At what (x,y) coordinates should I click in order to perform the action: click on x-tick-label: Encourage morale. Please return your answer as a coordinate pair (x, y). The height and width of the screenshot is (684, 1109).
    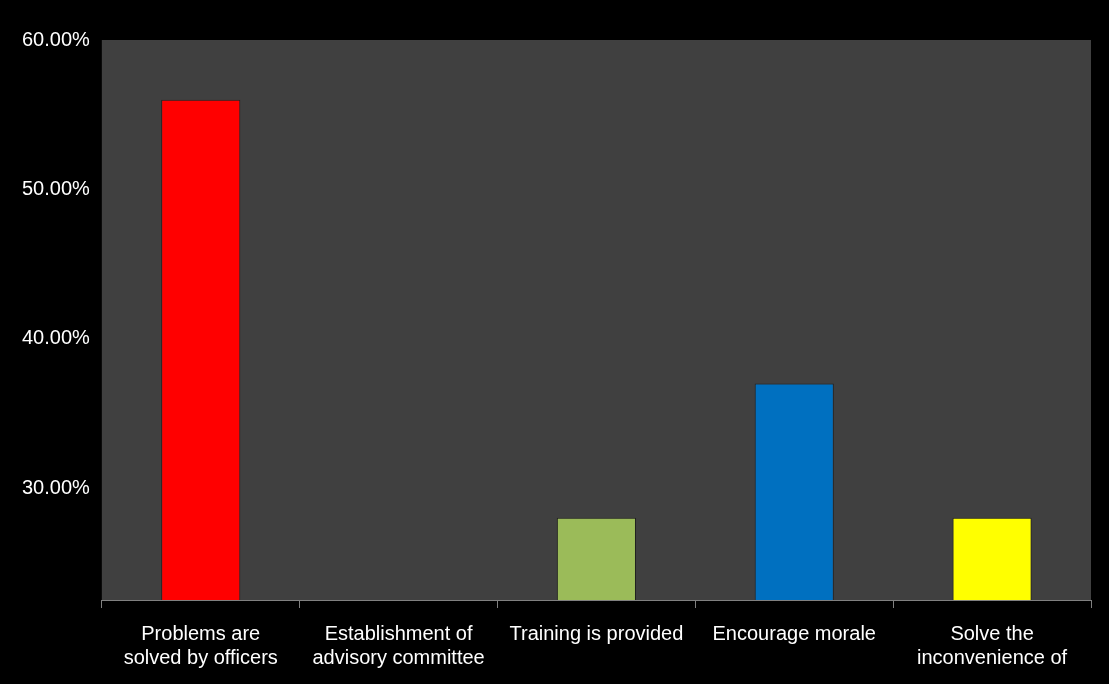
    Looking at the image, I should click on (794, 632).